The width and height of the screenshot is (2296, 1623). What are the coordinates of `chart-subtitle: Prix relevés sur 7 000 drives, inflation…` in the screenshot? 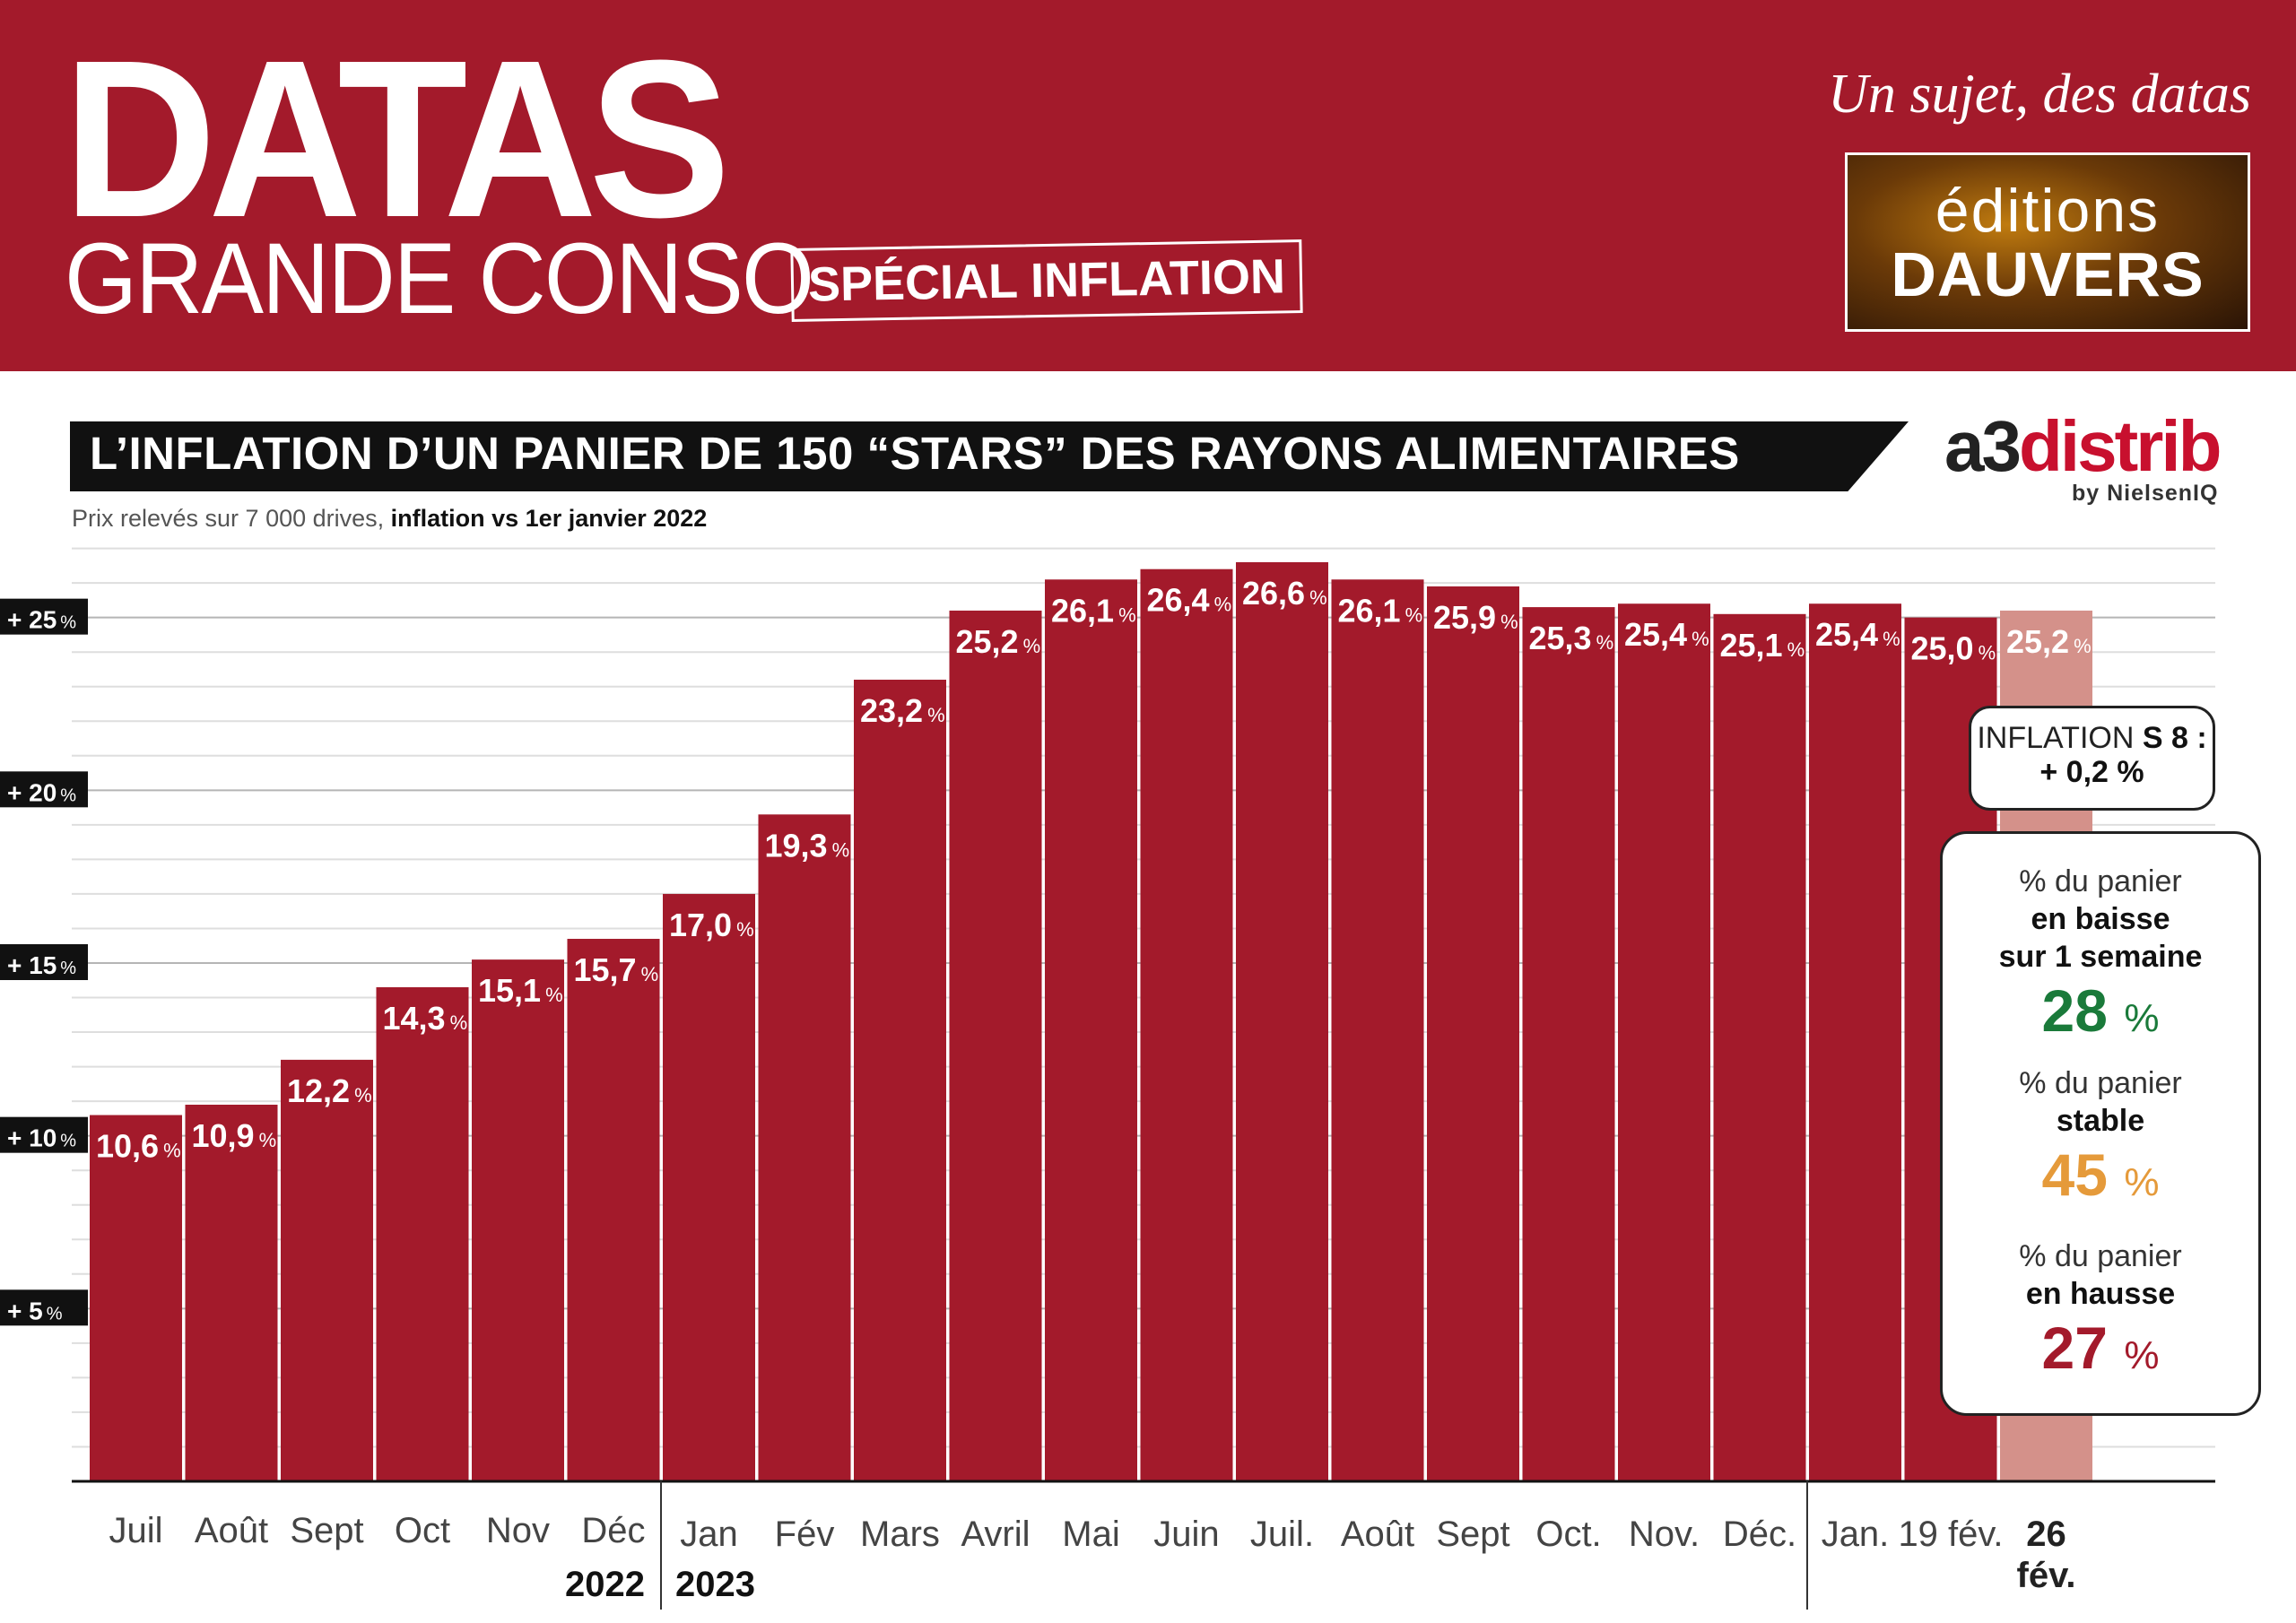 It's located at (389, 519).